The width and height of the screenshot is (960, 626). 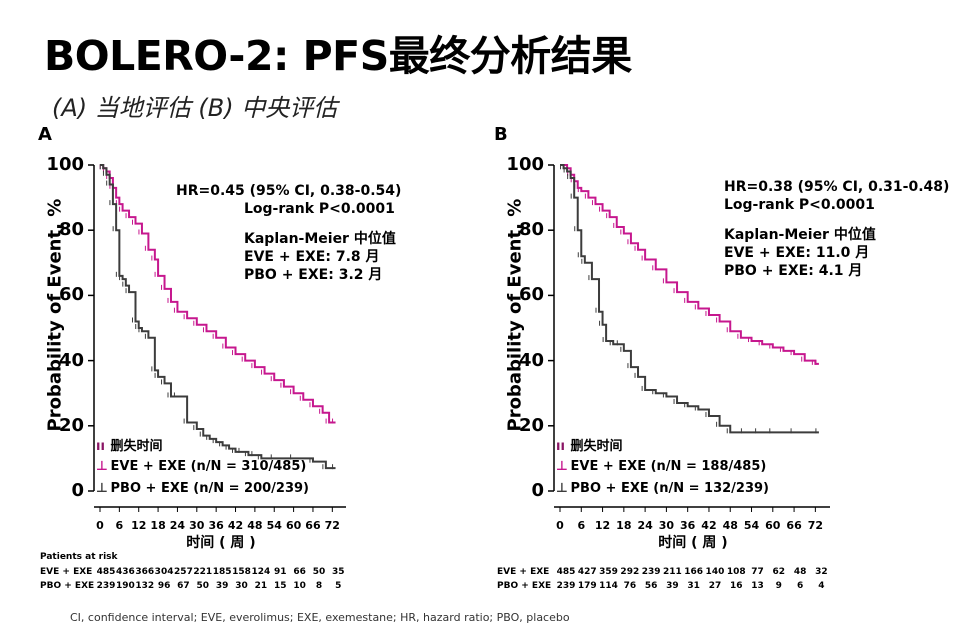 What do you see at coordinates (235, 525) in the screenshot?
I see `x-tick-label: 42` at bounding box center [235, 525].